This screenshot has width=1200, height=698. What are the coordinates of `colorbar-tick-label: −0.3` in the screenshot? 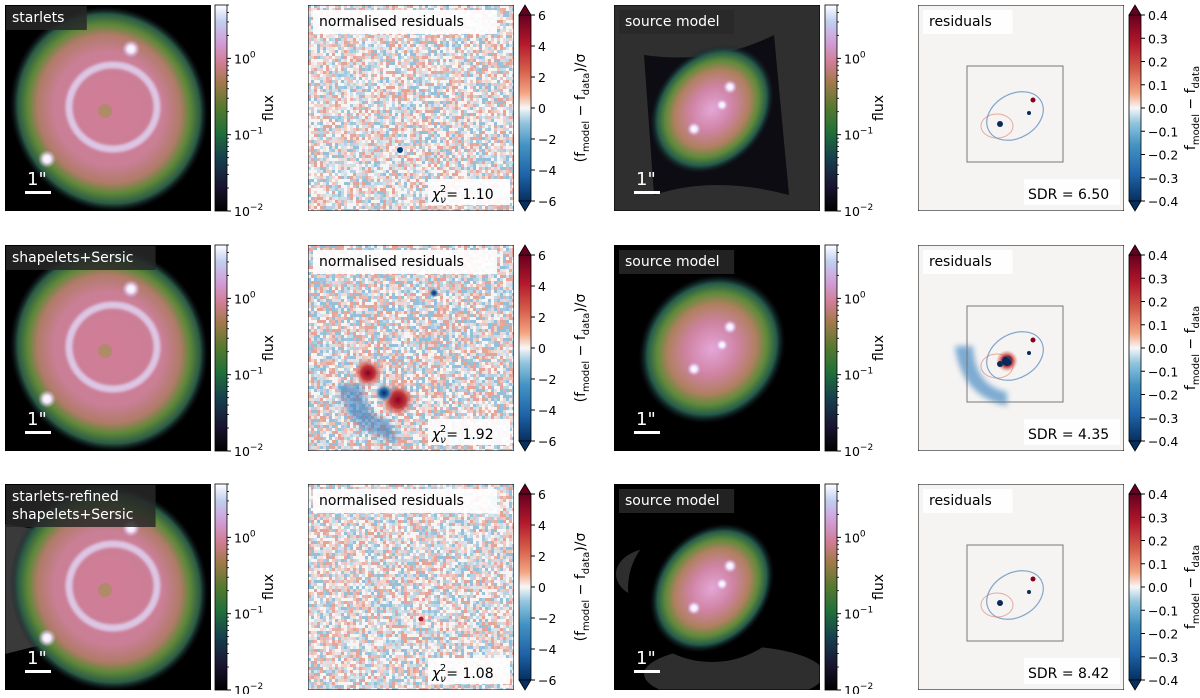 It's located at (1163, 418).